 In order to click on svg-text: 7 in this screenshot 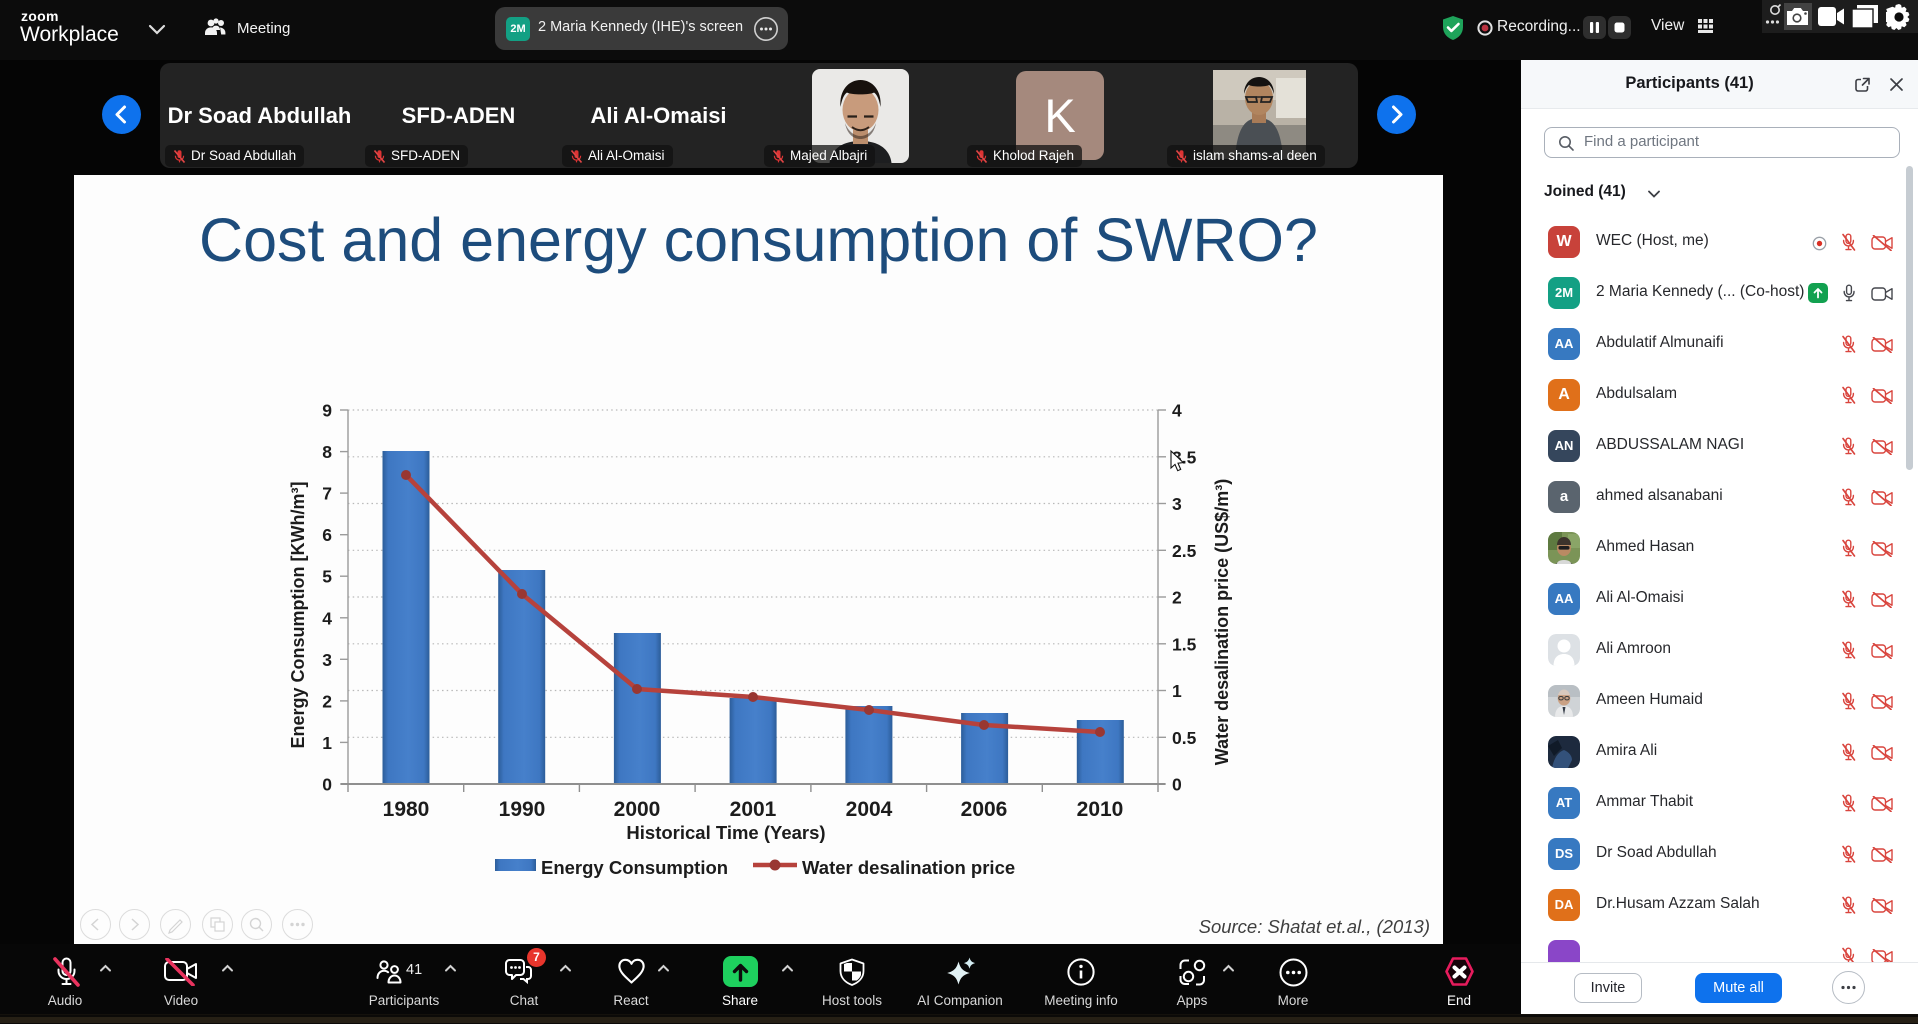, I will do `click(327, 494)`.